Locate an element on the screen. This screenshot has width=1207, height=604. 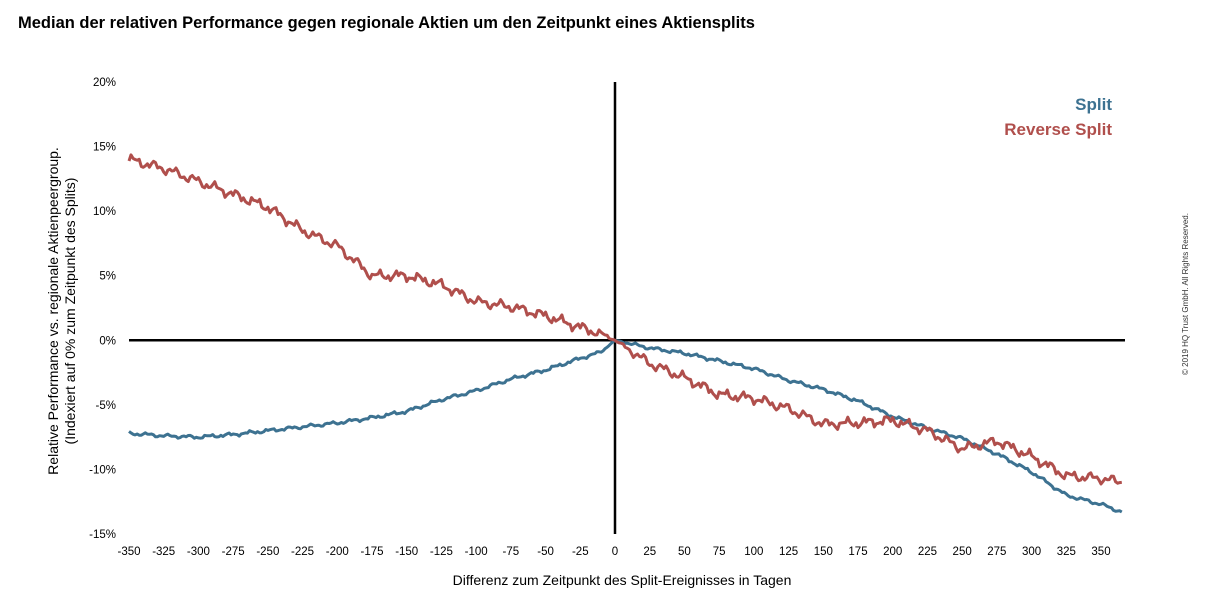
x-tick-label: 50 is located at coordinates (684, 552).